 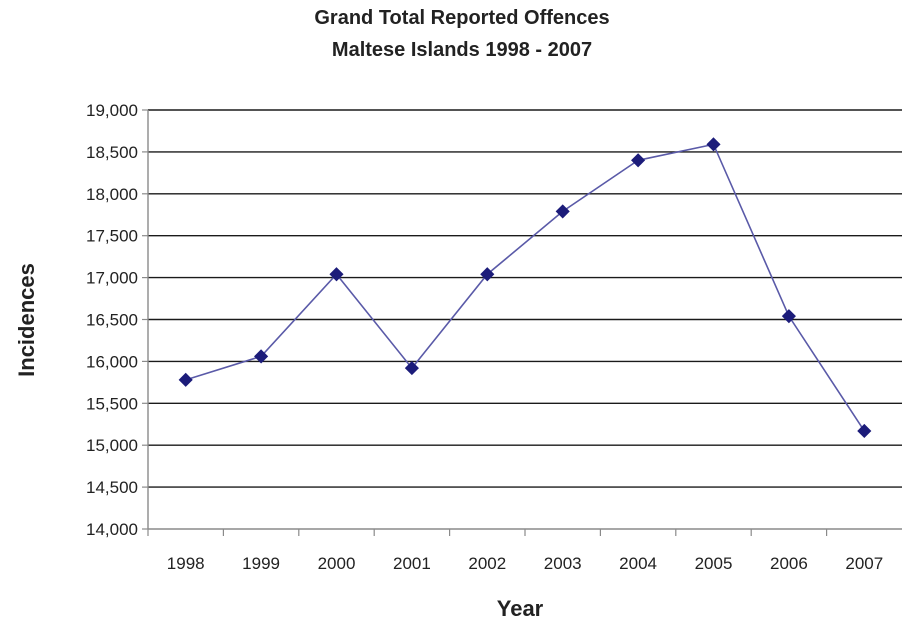 What do you see at coordinates (864, 563) in the screenshot?
I see `x-tick-label: 2007` at bounding box center [864, 563].